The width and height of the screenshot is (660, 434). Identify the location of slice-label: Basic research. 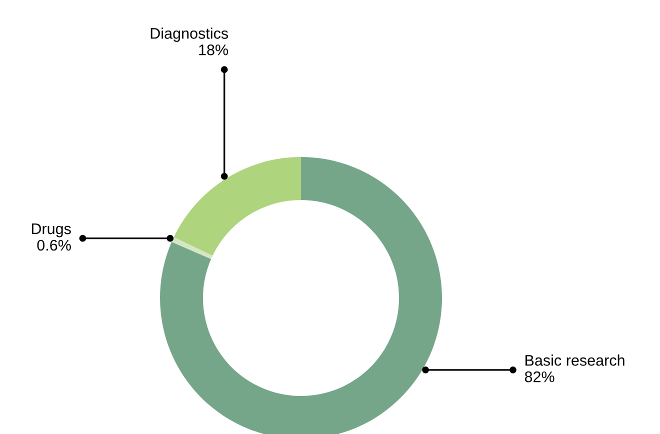
(575, 360).